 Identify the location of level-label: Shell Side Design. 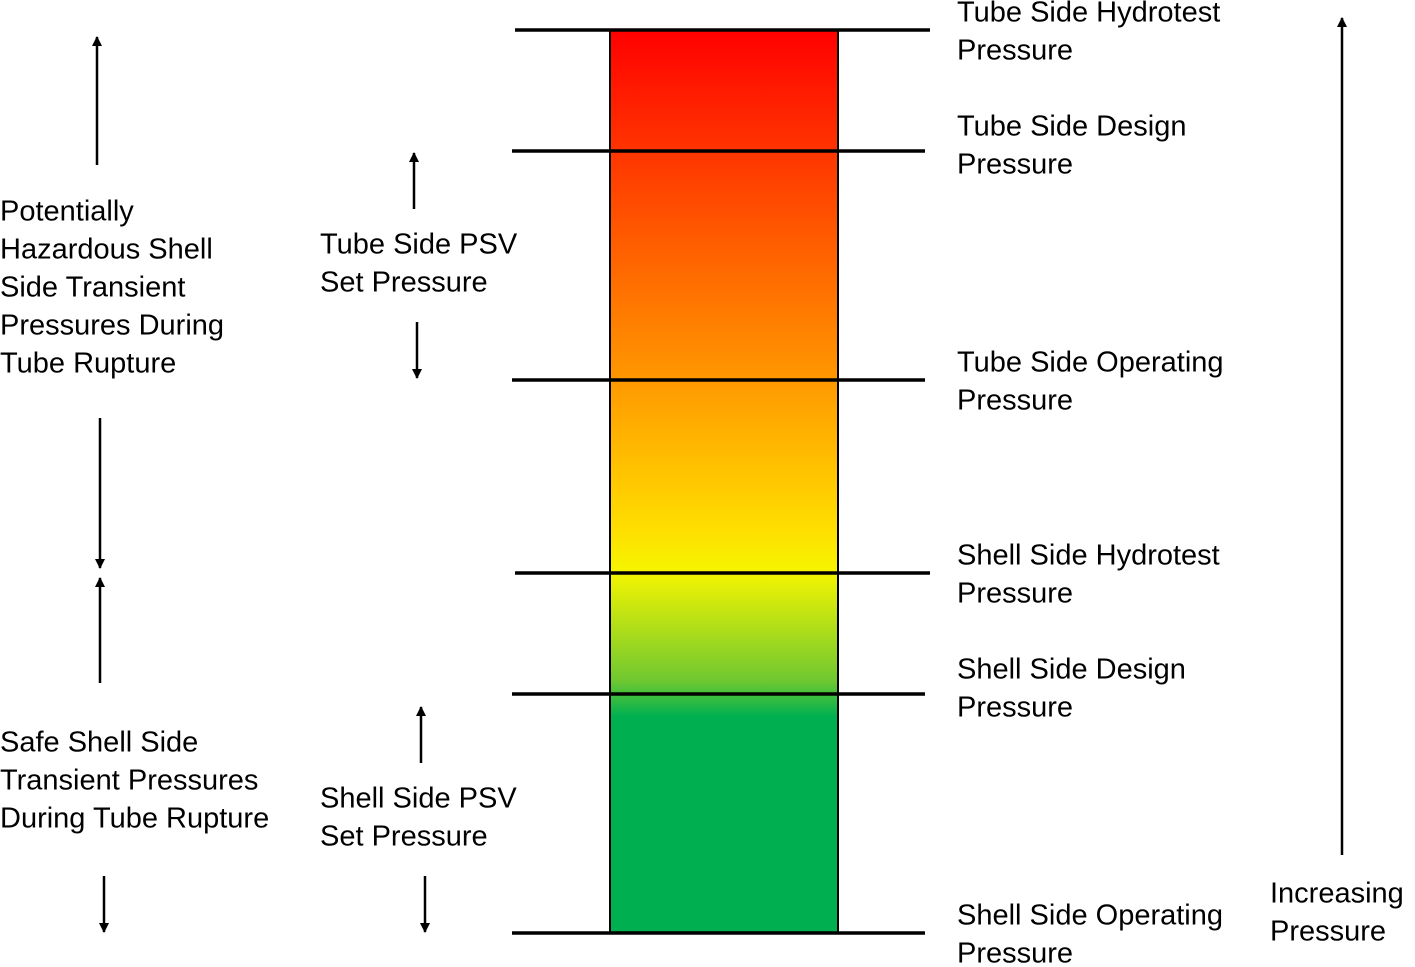
(1071, 670).